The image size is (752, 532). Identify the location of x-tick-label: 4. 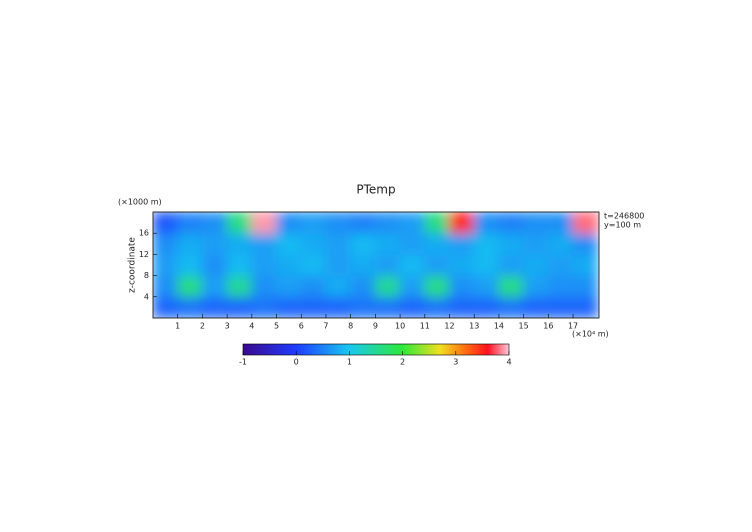
(251, 326).